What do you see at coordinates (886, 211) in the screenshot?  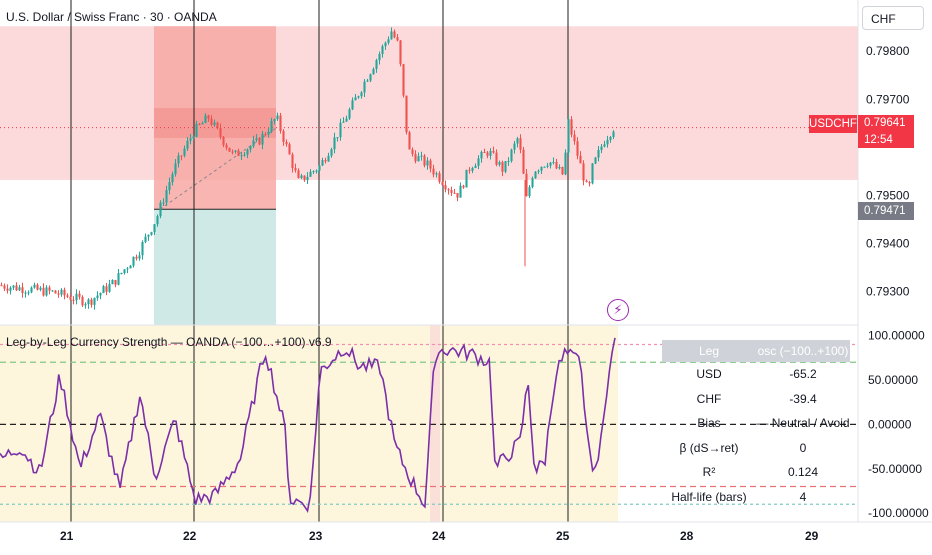 I see `price-tag-secondary: 0.79471` at bounding box center [886, 211].